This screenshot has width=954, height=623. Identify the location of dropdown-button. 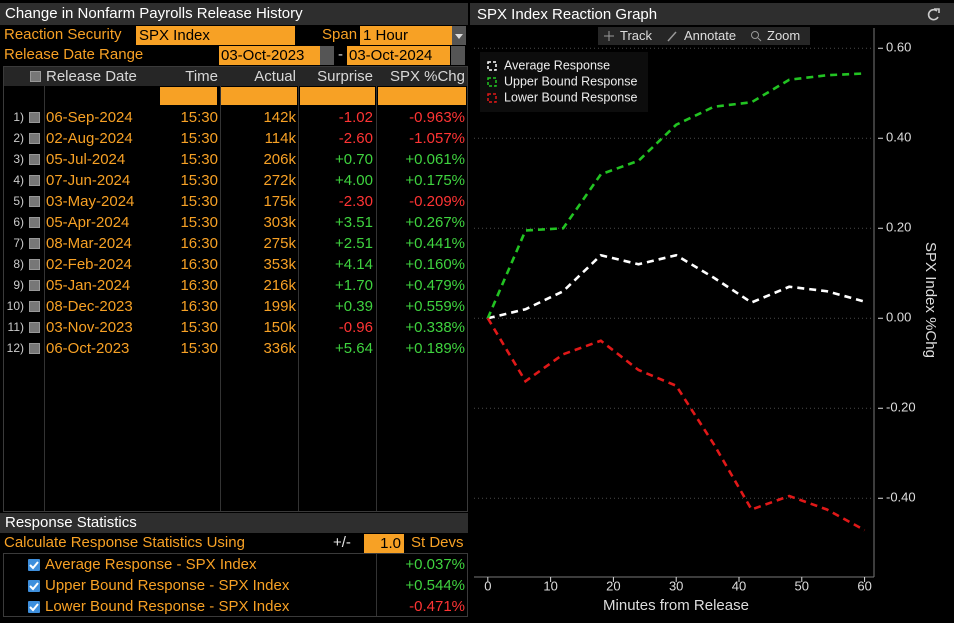
(459, 35).